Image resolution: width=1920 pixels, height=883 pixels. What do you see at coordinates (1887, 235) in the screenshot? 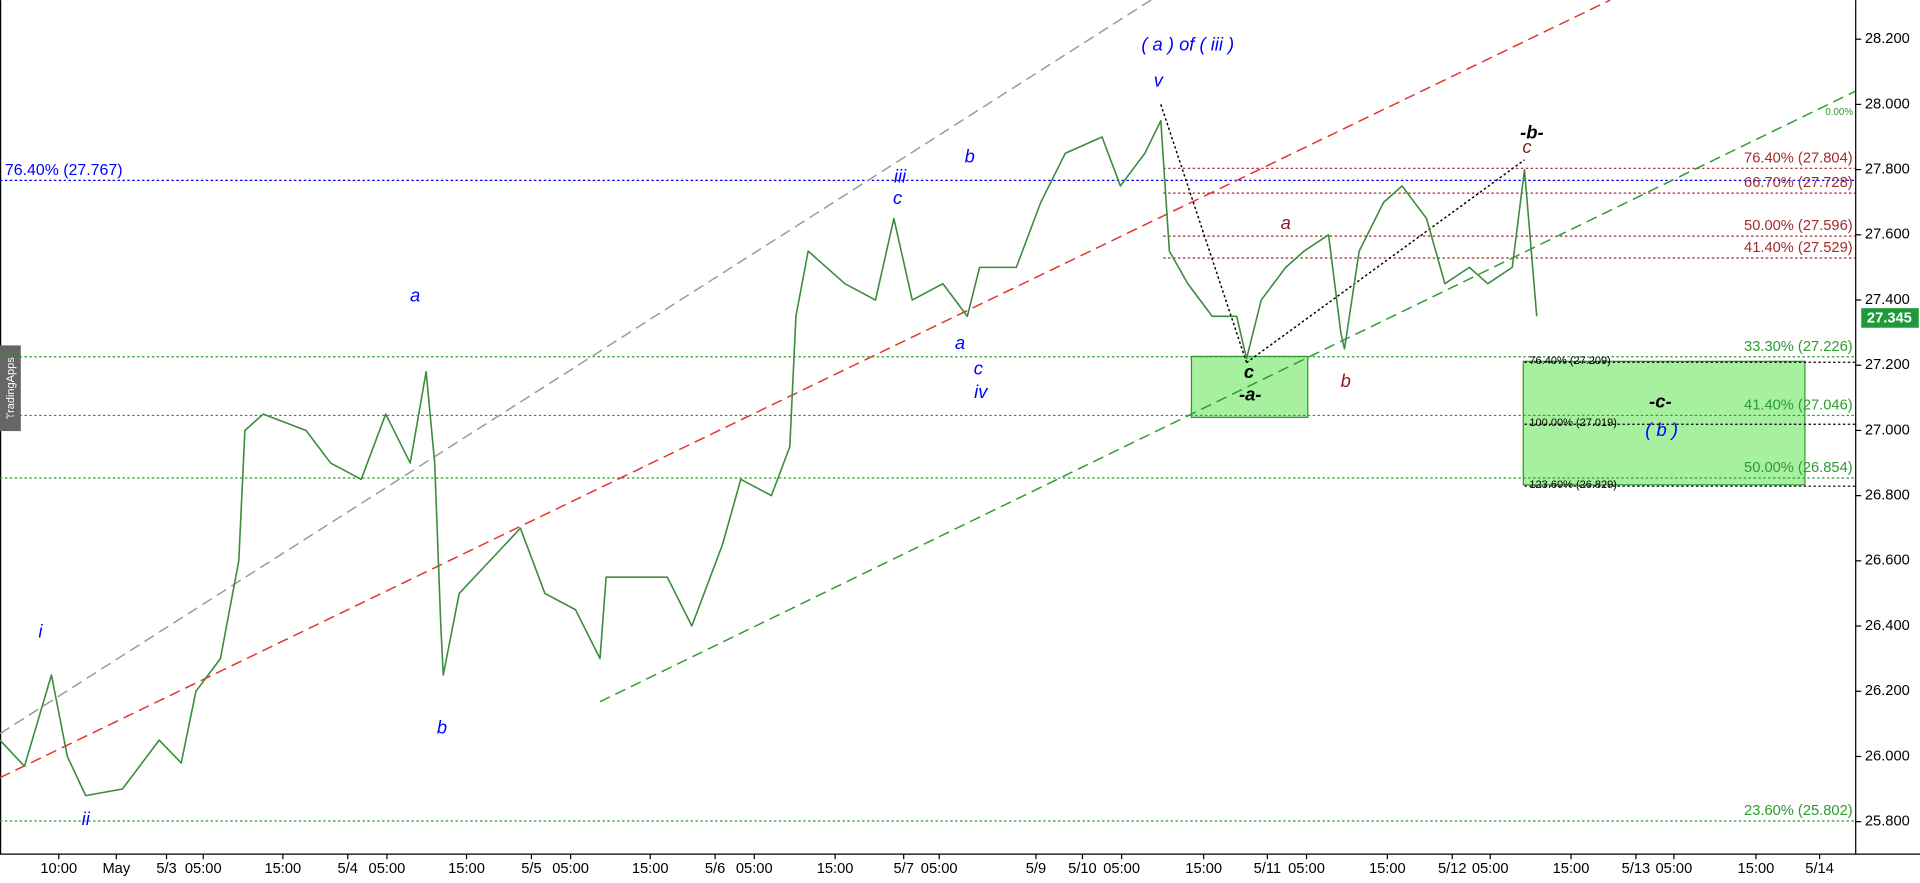
I see `y-tick-label: 27.600` at bounding box center [1887, 235].